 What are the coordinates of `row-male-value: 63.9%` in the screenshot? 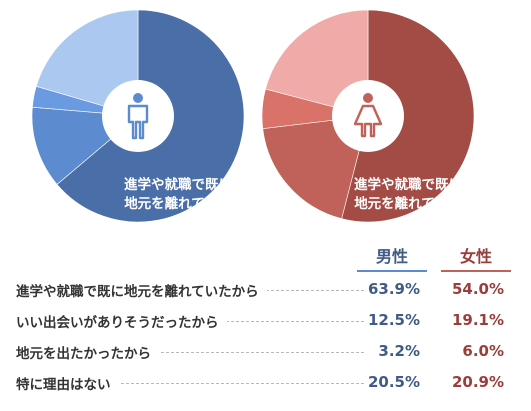 It's located at (393, 289).